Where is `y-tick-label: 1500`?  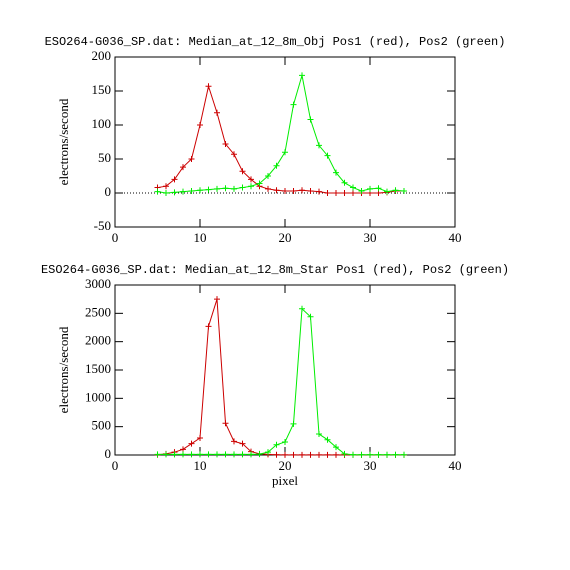
y-tick-label: 1500 is located at coordinates (98, 368).